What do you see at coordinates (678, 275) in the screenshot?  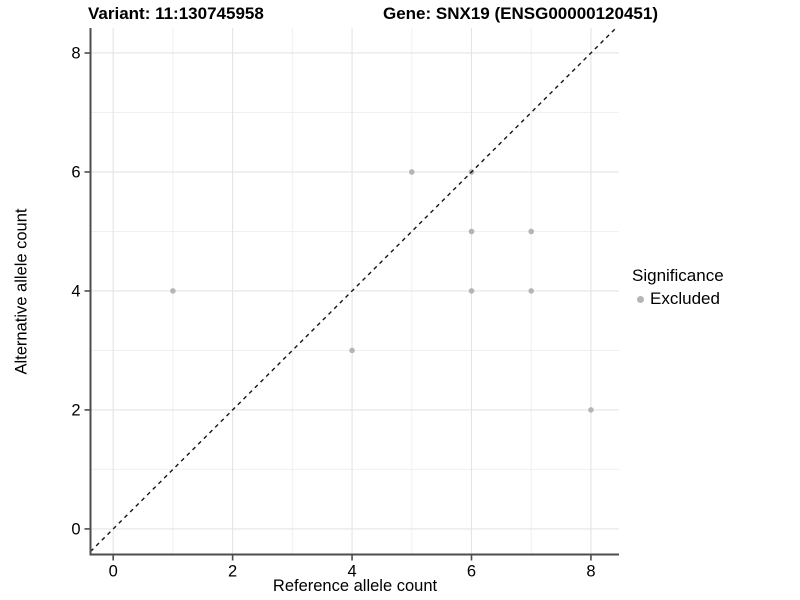 I see `legend-title: Significance` at bounding box center [678, 275].